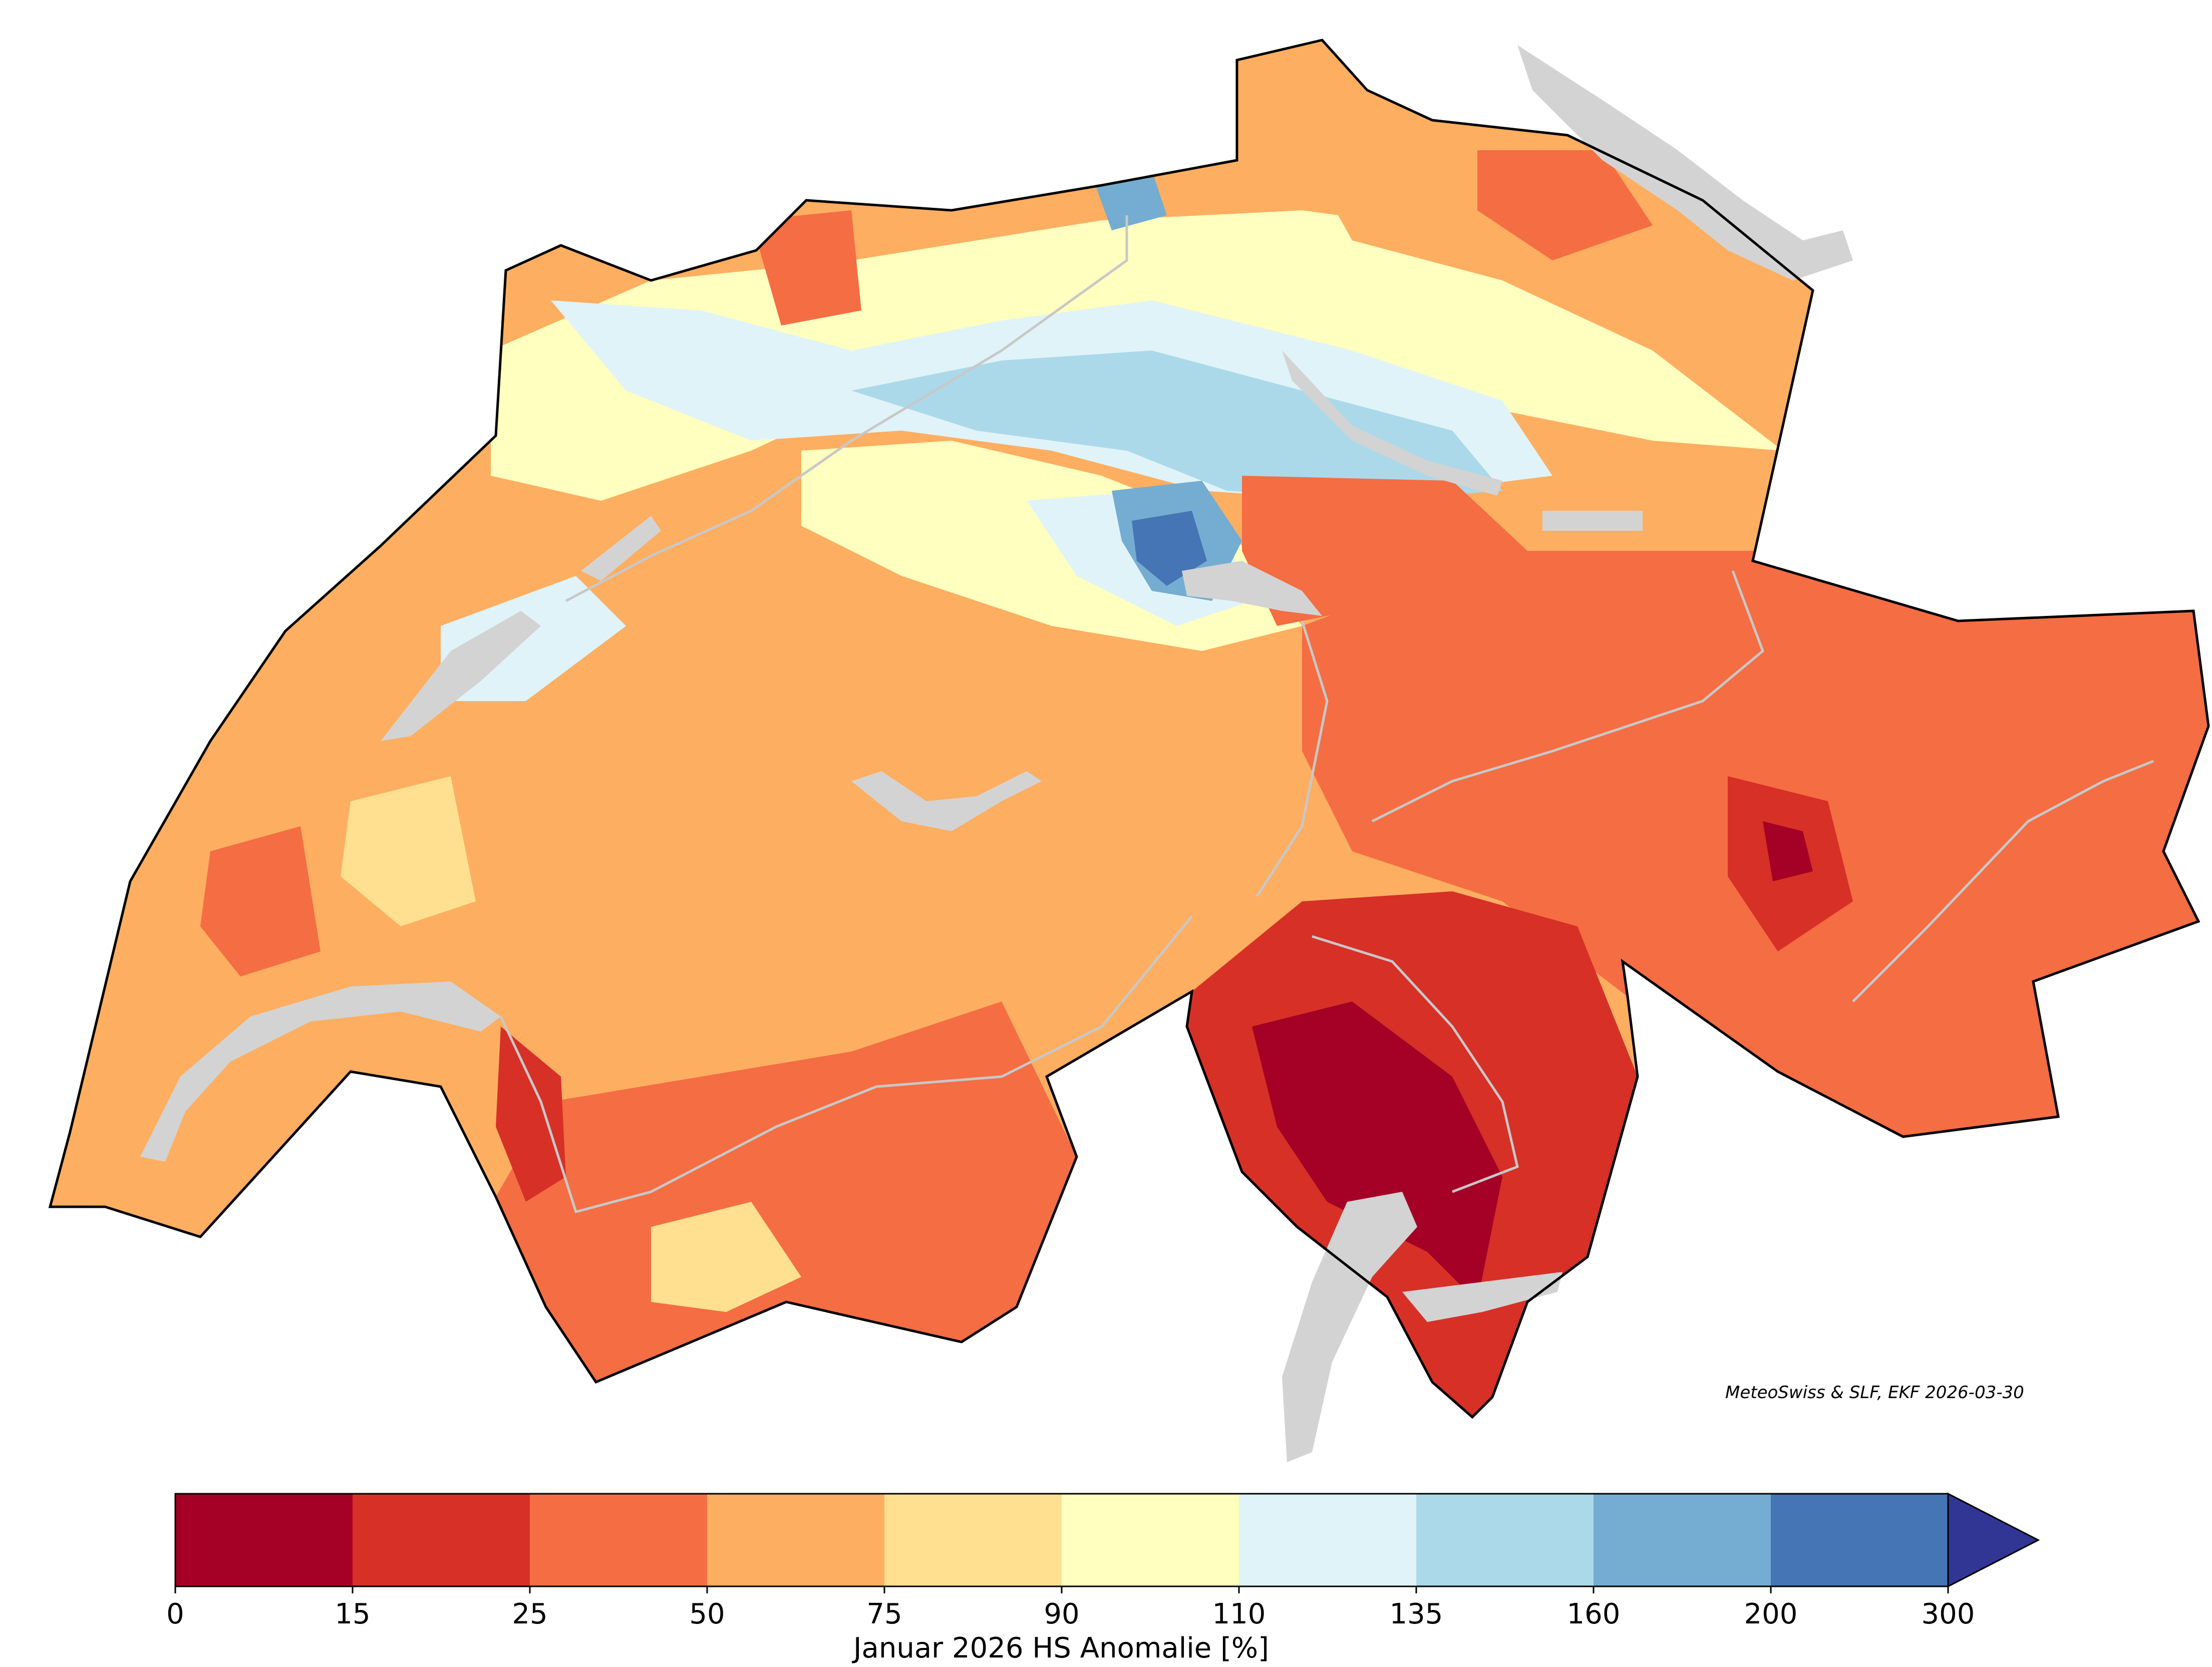 The image size is (2212, 1667). Describe the element at coordinates (531, 1114) in the screenshot. I see `zone-southwest-red` at that location.